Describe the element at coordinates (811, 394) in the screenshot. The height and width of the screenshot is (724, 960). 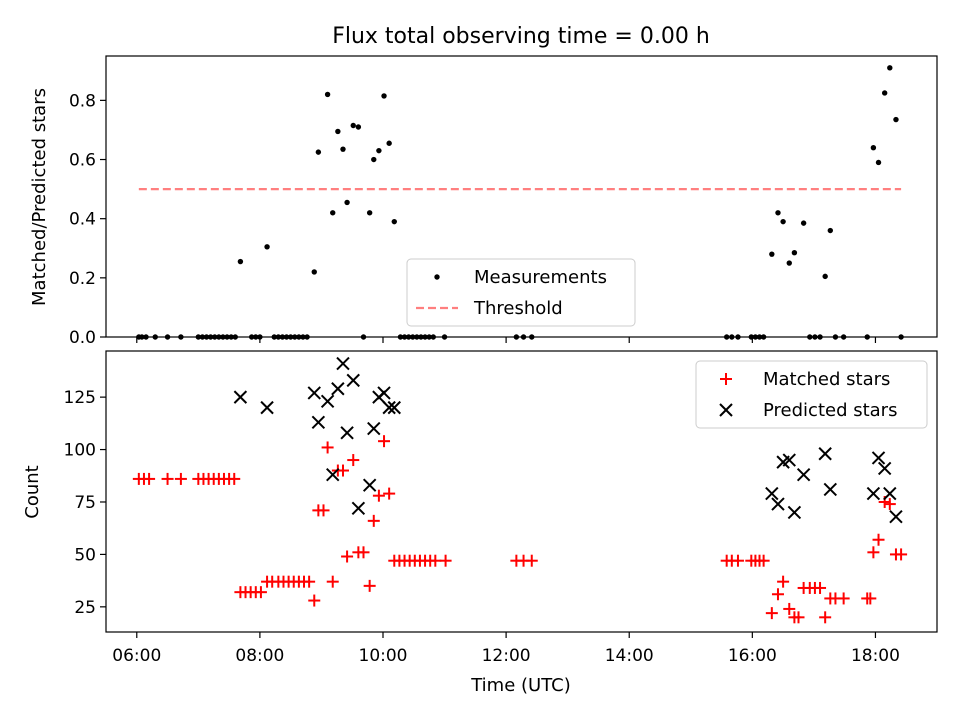
I see `bottom-legend-box` at that location.